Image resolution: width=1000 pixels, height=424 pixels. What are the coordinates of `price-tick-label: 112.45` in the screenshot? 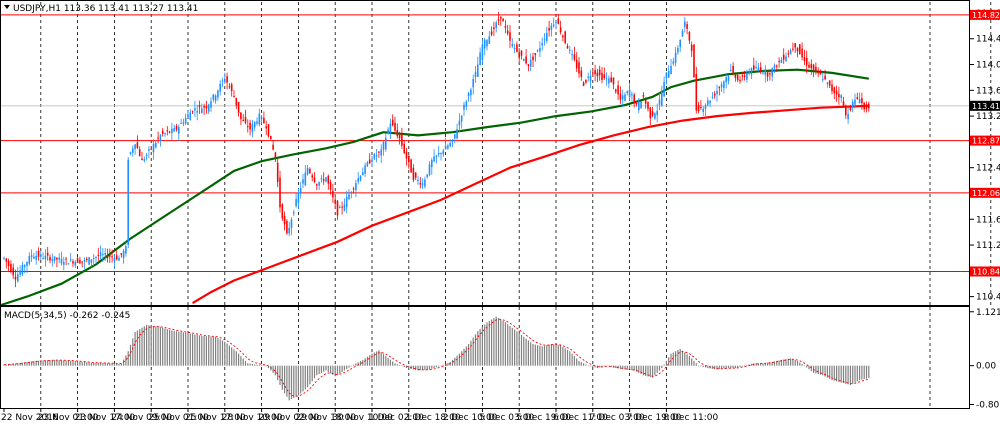 It's located at (988, 169).